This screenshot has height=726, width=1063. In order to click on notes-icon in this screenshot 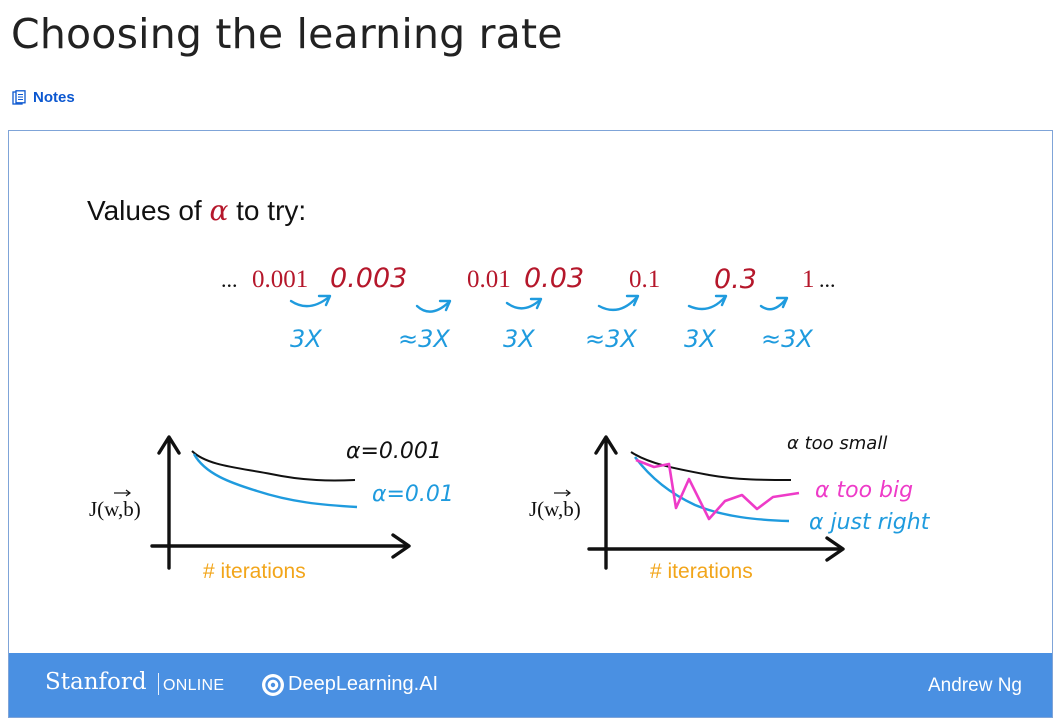, I will do `click(19, 97)`.